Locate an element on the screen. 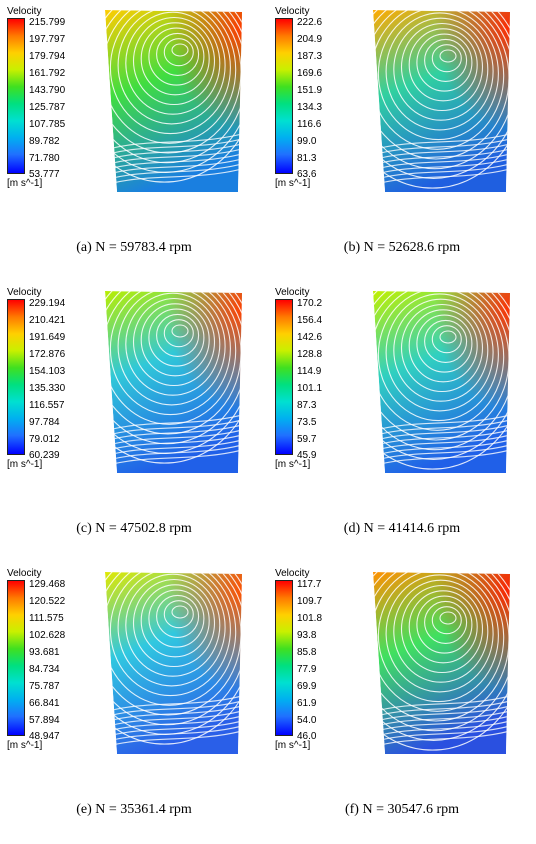 The image size is (536, 844). legend-tick: 75.787 is located at coordinates (44, 686).